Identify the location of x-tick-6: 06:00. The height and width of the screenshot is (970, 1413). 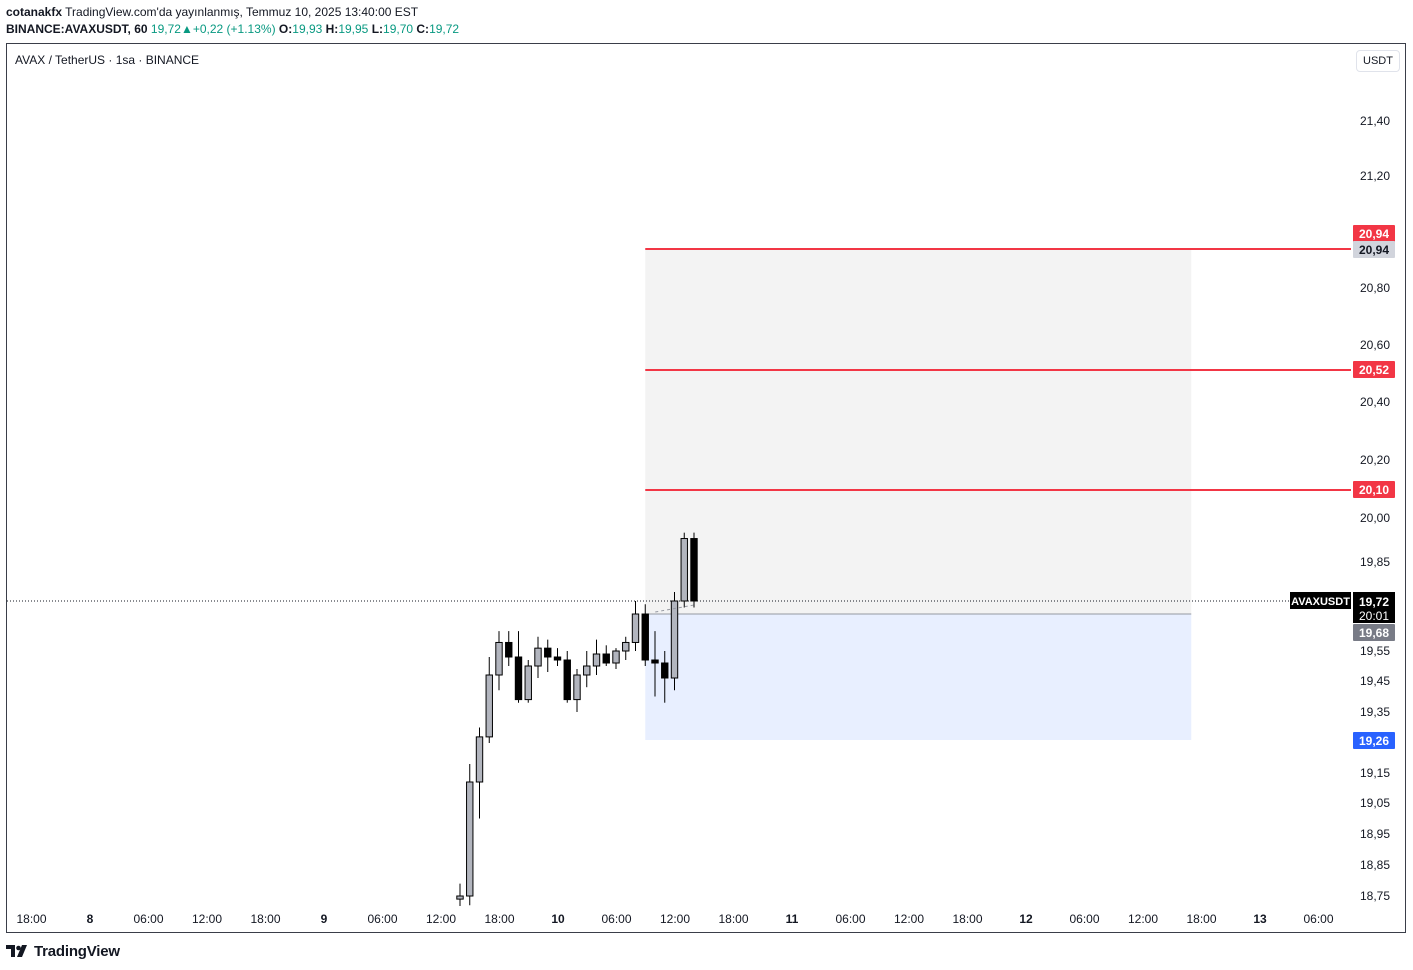
(382, 919).